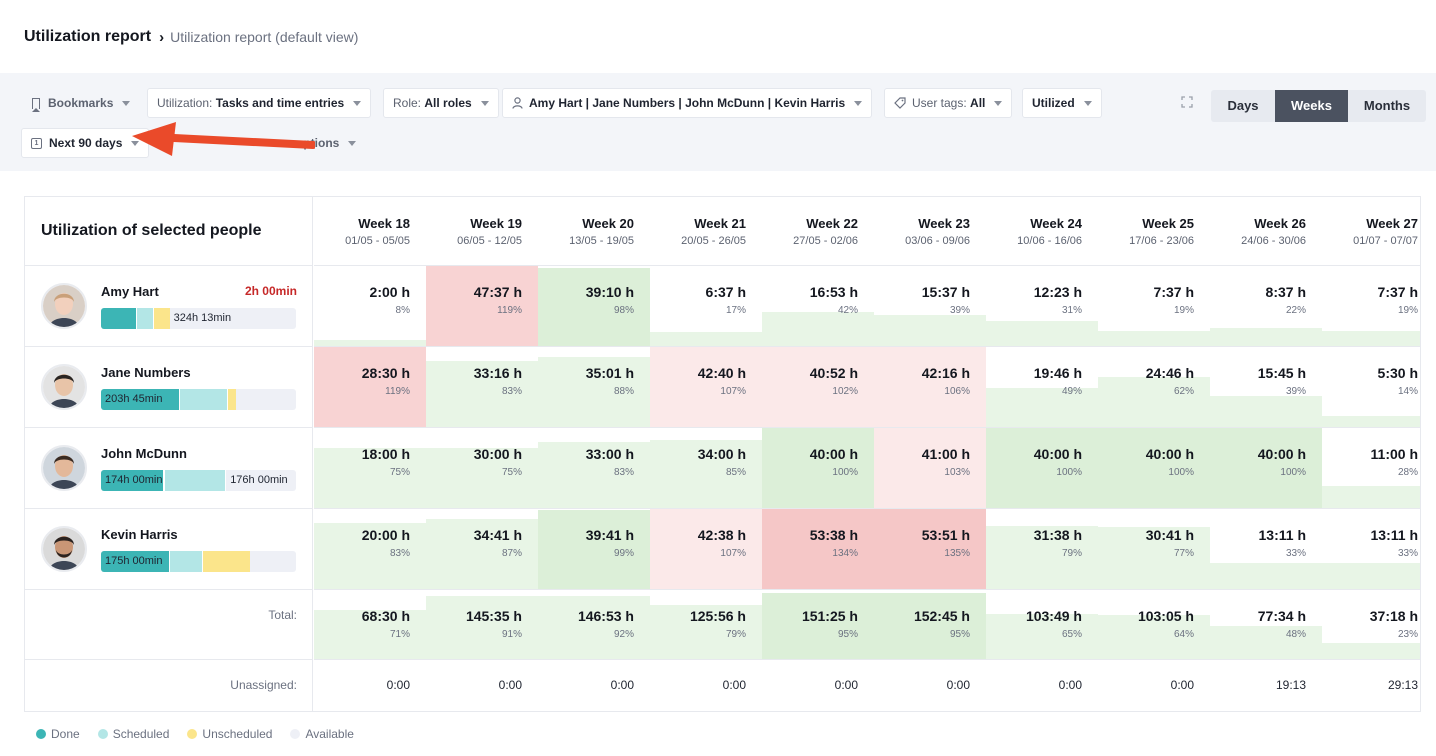 The height and width of the screenshot is (756, 1436). What do you see at coordinates (930, 386) in the screenshot?
I see `utilization-cell: 42:16 h 106%` at bounding box center [930, 386].